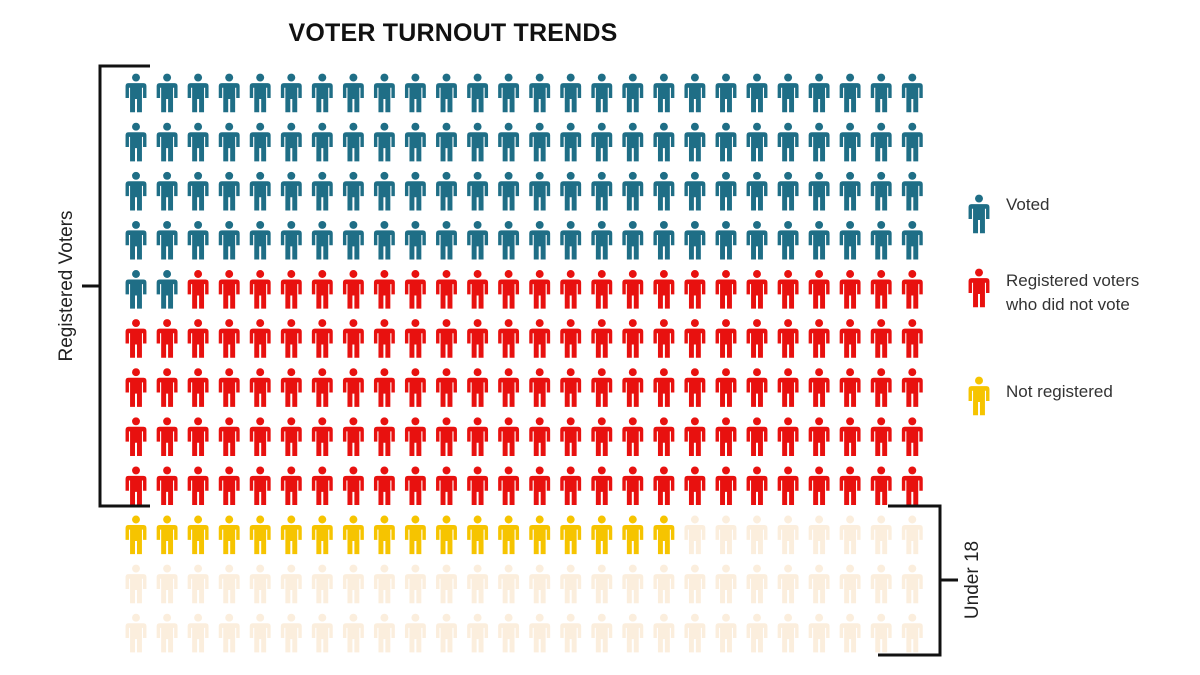  Describe the element at coordinates (979, 214) in the screenshot. I see `legend-voted-person-icon` at that location.